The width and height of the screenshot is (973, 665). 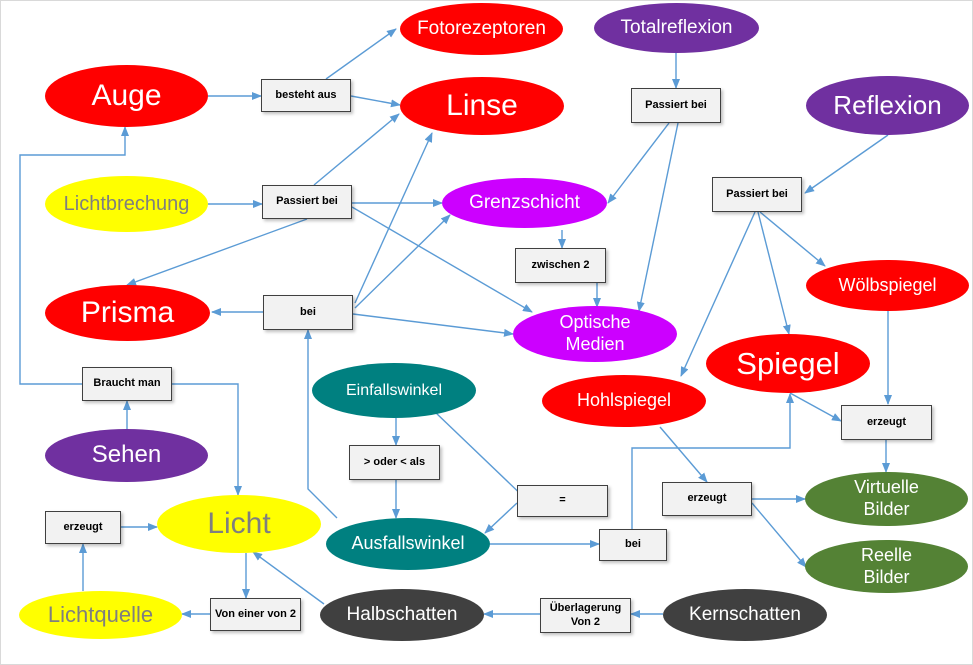 What do you see at coordinates (886, 566) in the screenshot?
I see `node-reelle-bilder: Reelle Bilder` at bounding box center [886, 566].